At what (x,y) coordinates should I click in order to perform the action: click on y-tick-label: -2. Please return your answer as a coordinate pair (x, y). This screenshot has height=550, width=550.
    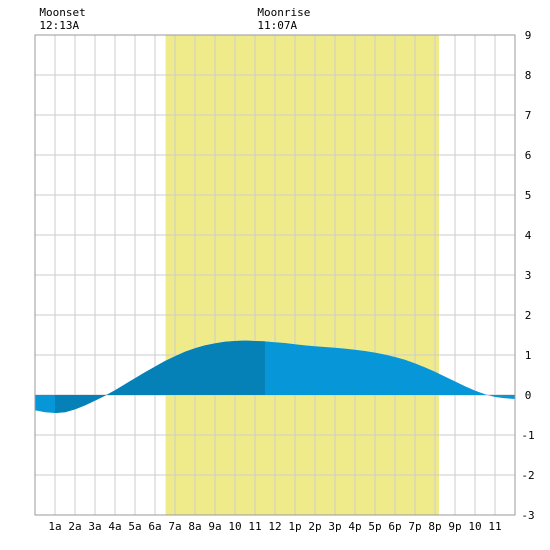
    Looking at the image, I should click on (527, 475).